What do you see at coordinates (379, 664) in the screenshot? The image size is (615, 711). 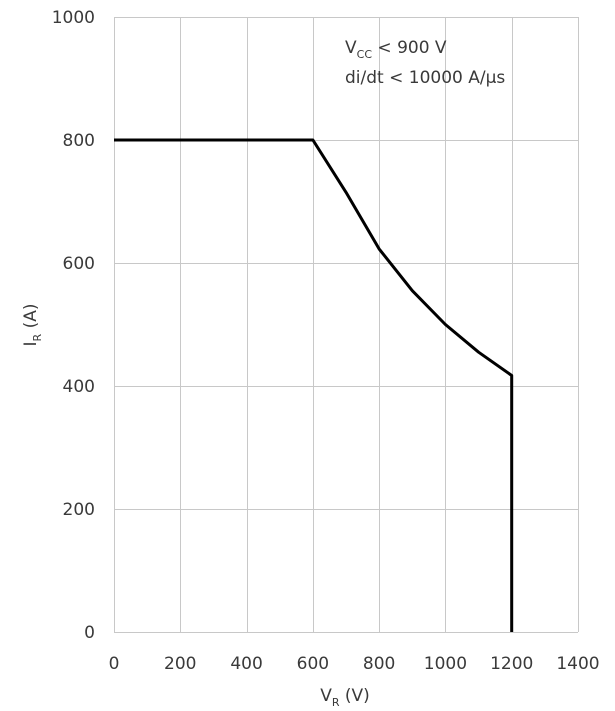 I see `x-tick-label: 800` at bounding box center [379, 664].